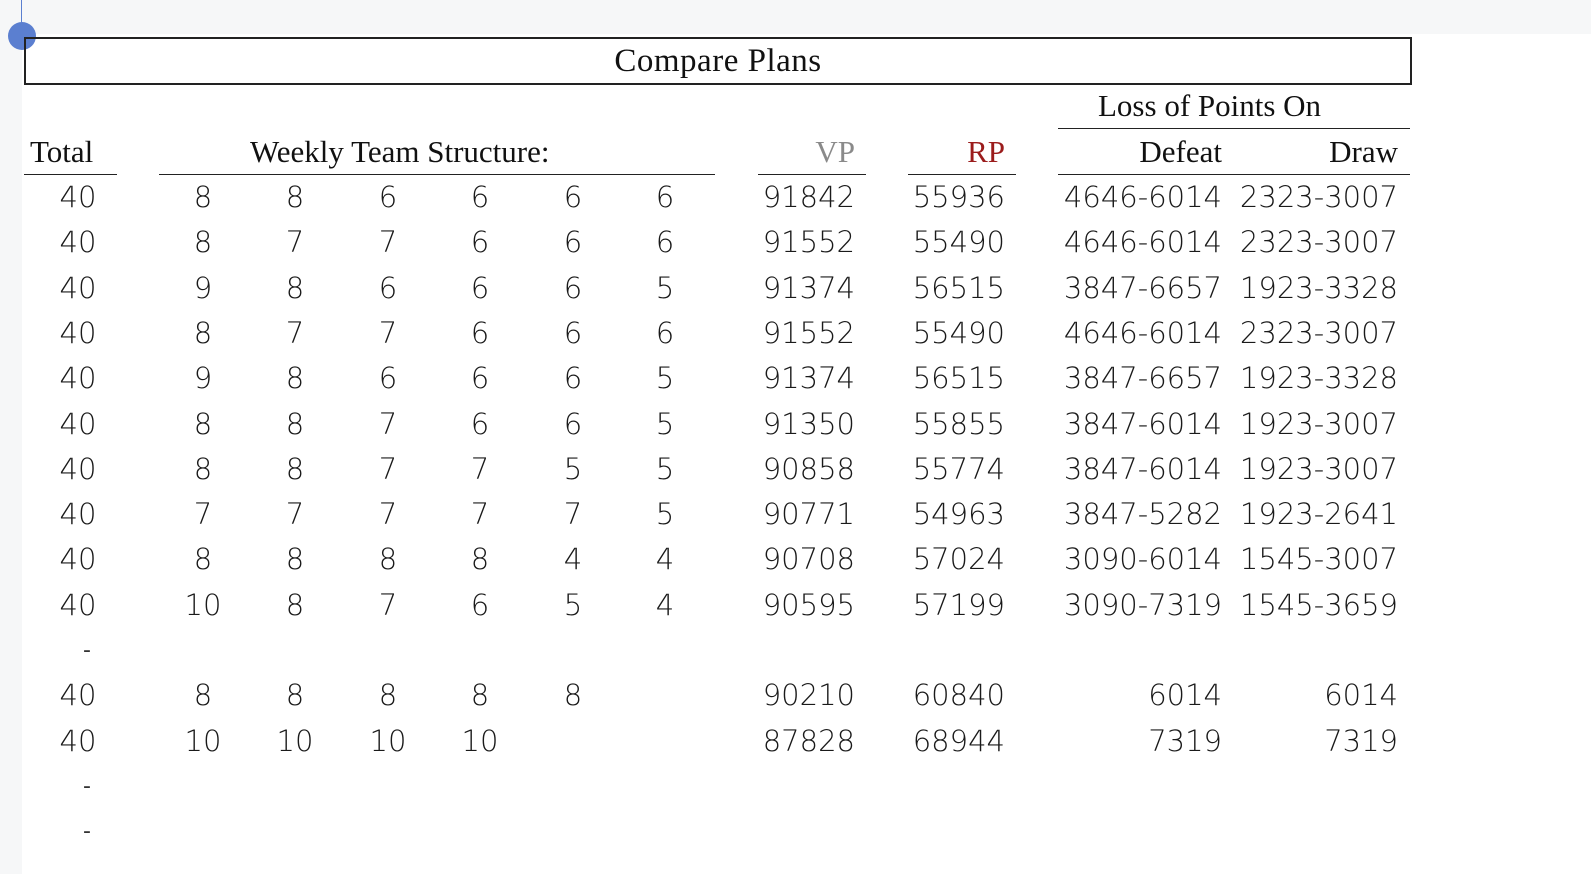  I want to click on total-header: Total, so click(62, 151).